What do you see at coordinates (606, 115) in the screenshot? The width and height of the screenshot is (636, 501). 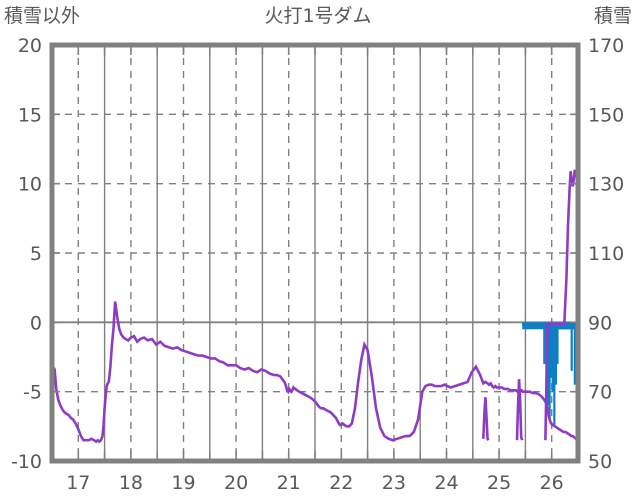 I see `right-tick-label: 150` at bounding box center [606, 115].